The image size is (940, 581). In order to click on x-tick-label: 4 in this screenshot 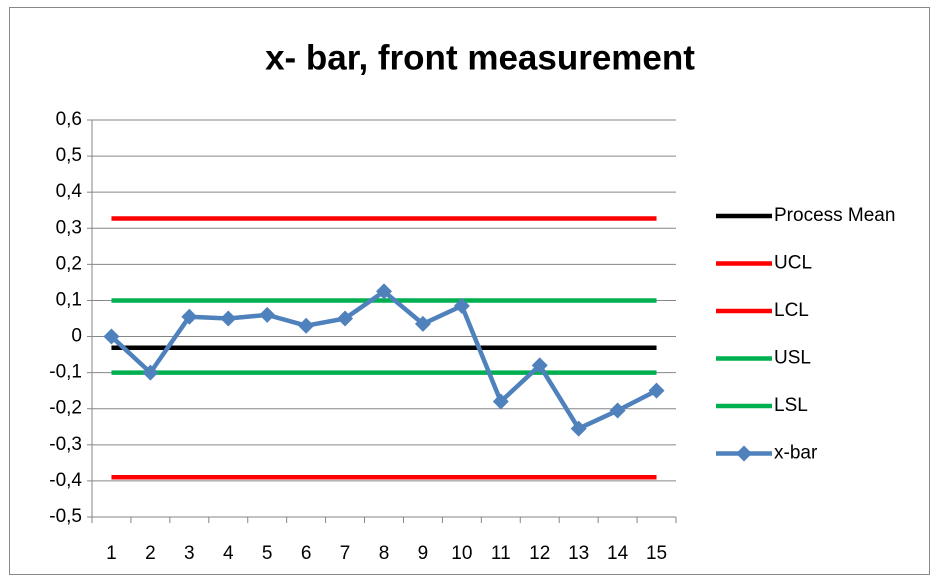, I will do `click(228, 553)`.